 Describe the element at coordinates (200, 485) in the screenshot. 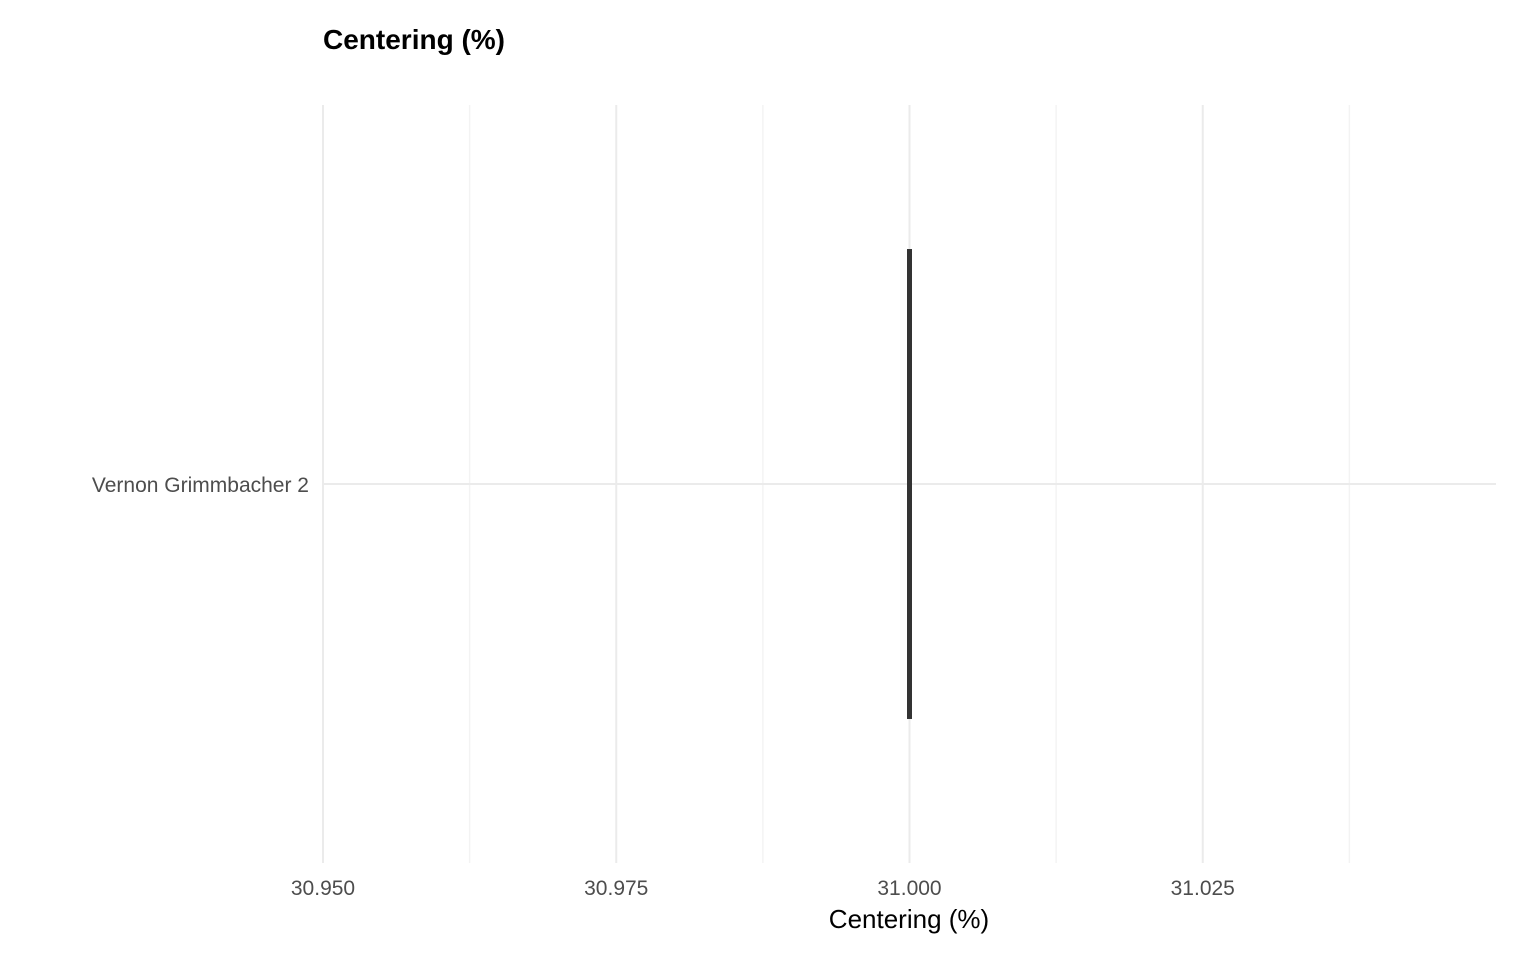

I see `y-tick-label: Vernon Grimmbacher 2` at that location.